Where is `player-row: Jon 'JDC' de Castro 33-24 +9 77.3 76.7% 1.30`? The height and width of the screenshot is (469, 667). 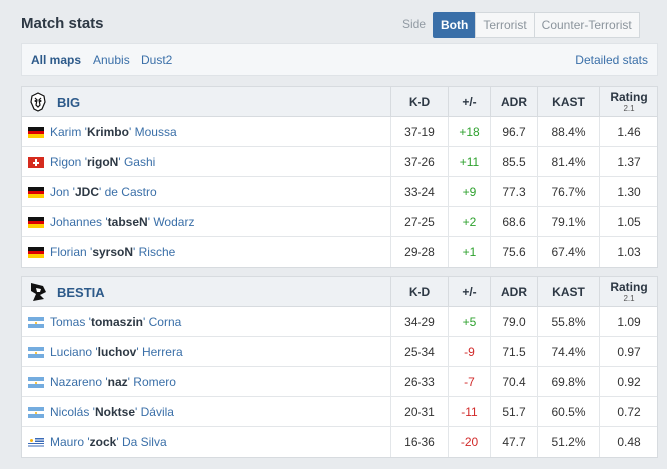
player-row: Jon 'JDC' de Castro 33-24 +9 77.3 76.7% 1.30 is located at coordinates (339, 192).